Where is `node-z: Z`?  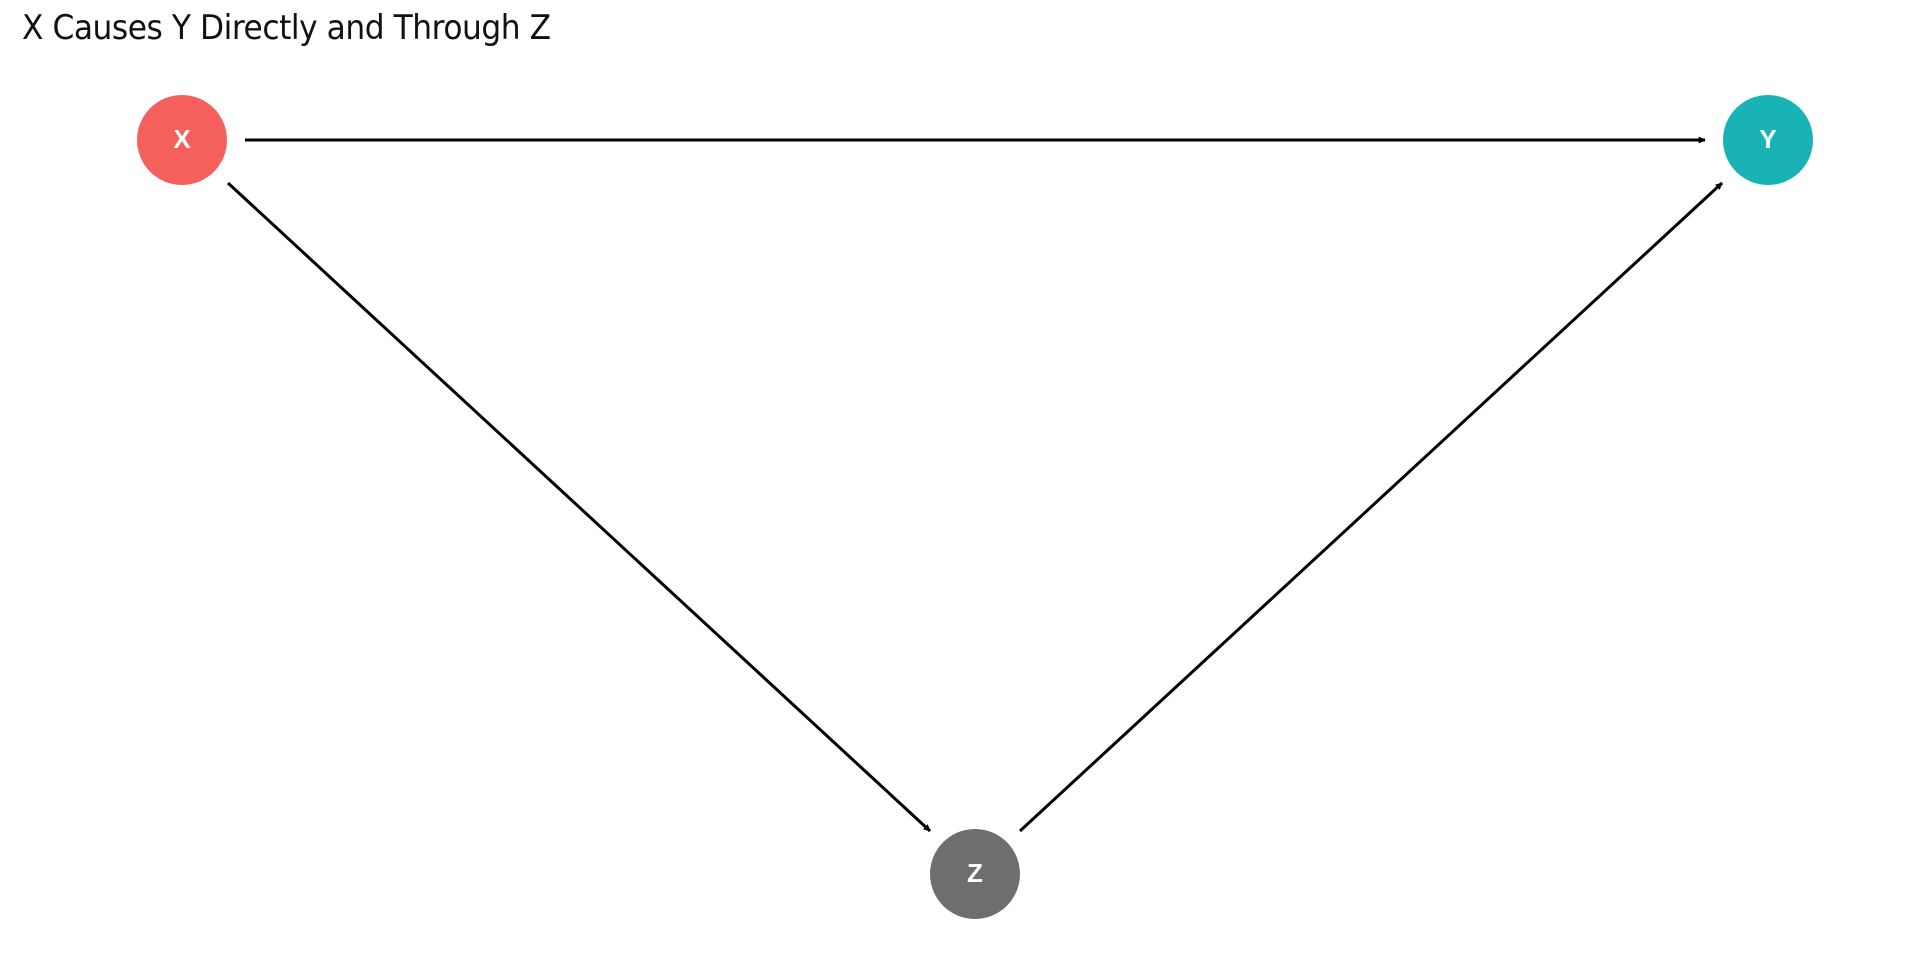
node-z: Z is located at coordinates (975, 874).